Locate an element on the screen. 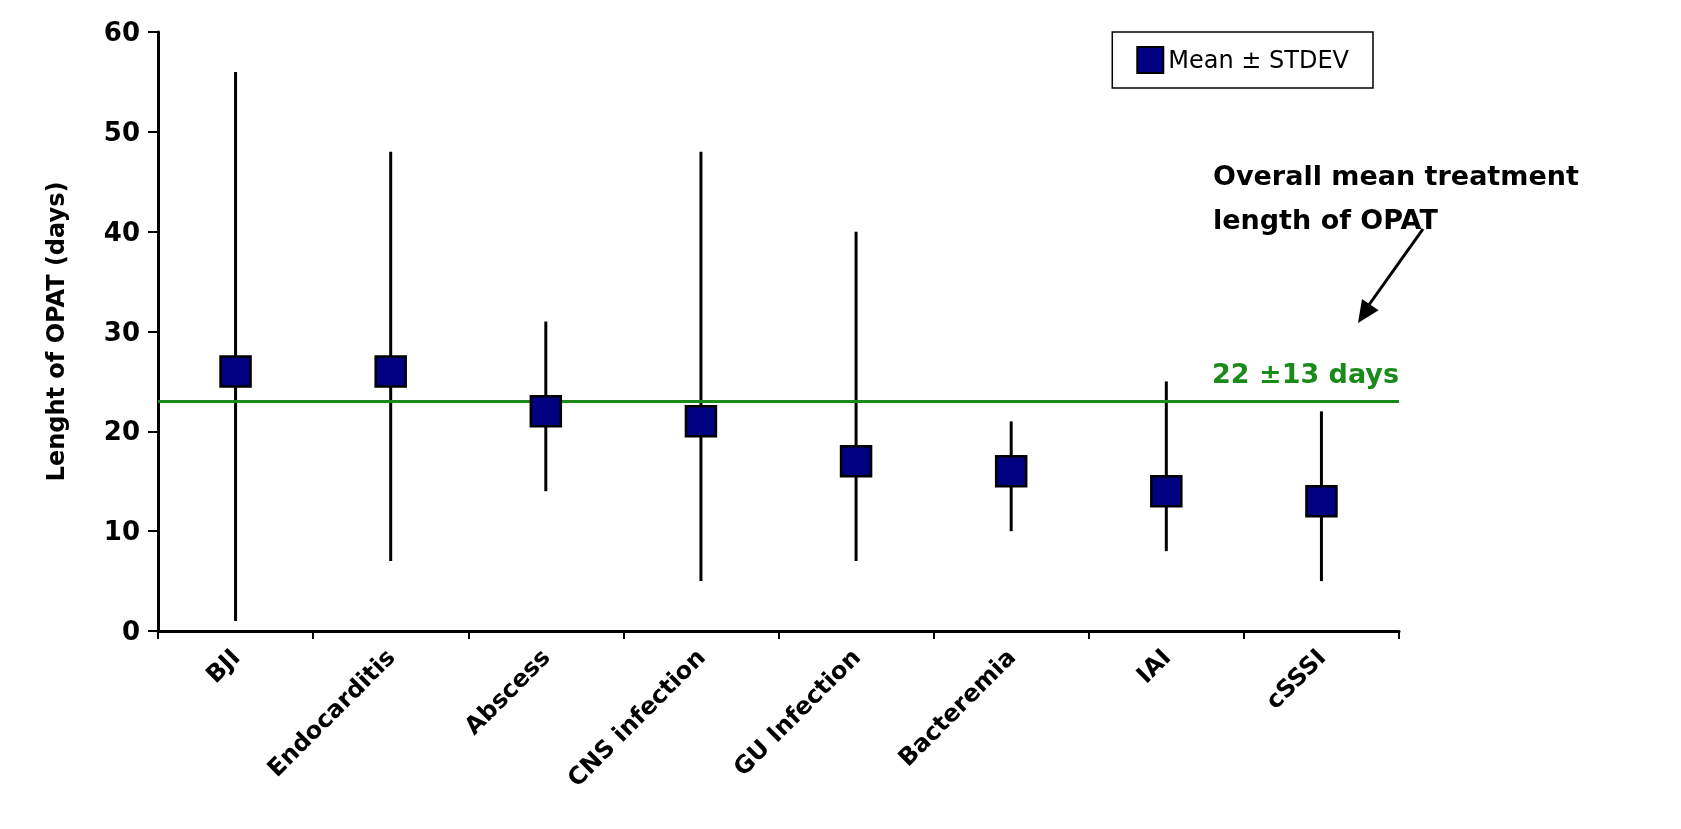  y-tick-label: 30 is located at coordinates (121, 331).